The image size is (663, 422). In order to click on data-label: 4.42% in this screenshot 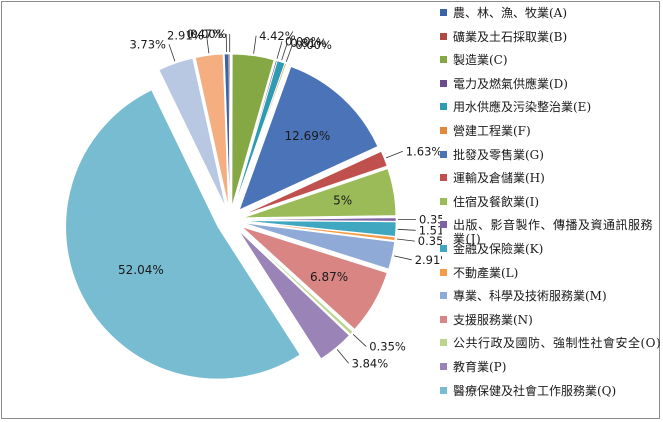, I will do `click(277, 36)`.